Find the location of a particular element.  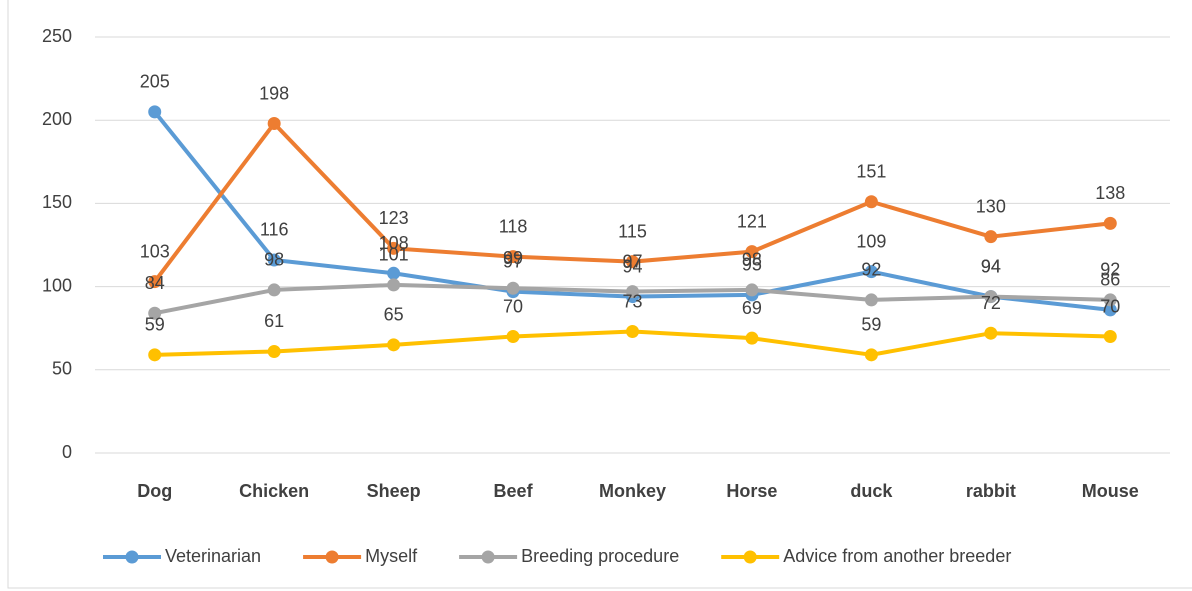

data-label: 205 is located at coordinates (155, 82).